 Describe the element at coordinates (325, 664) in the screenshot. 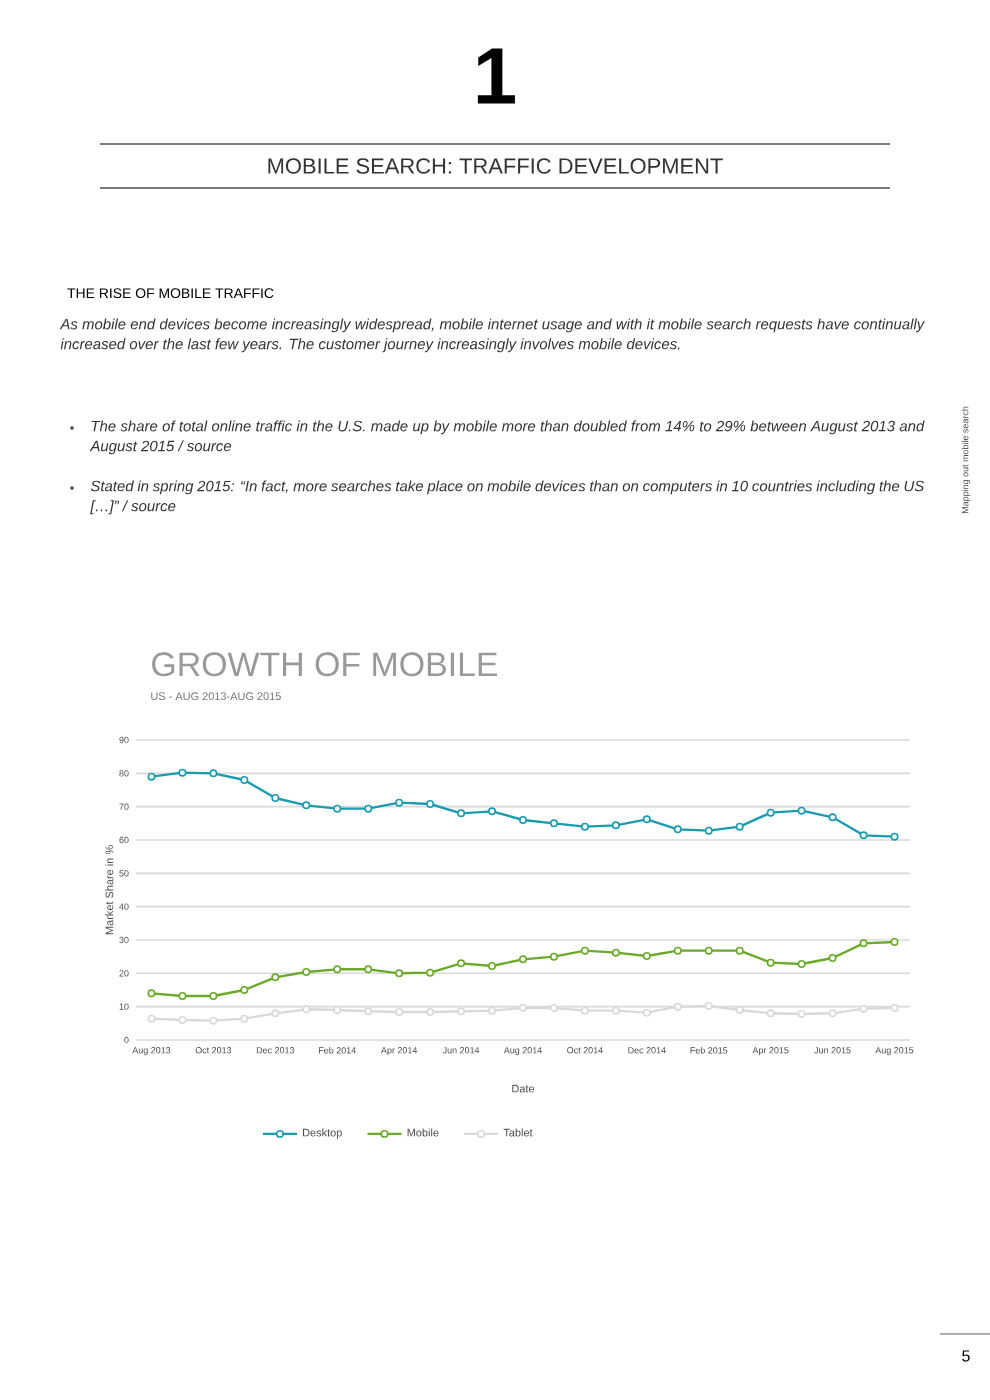

I see `chart-title: GROWTH OF MOBILE` at that location.